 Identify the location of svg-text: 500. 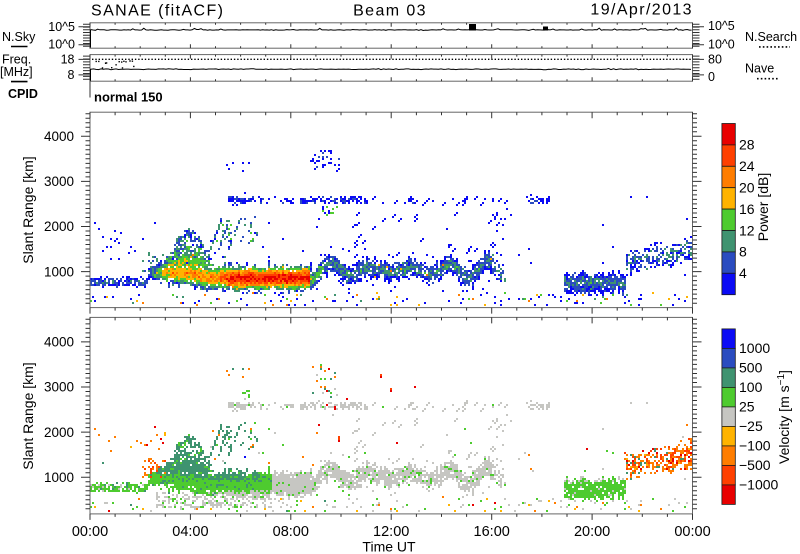
(751, 368).